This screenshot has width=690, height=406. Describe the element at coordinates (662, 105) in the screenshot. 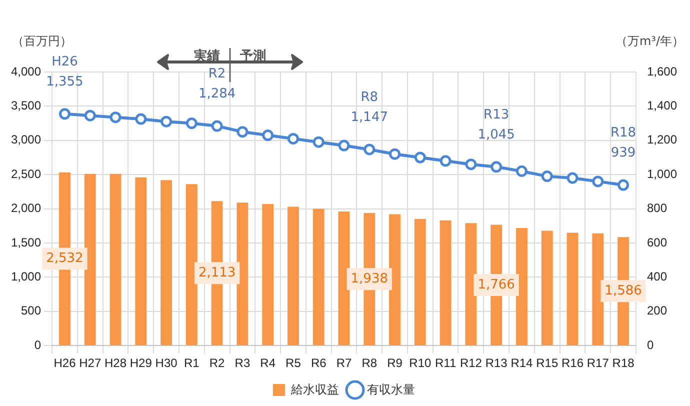

I see `y2-tick-label: 1,400` at that location.